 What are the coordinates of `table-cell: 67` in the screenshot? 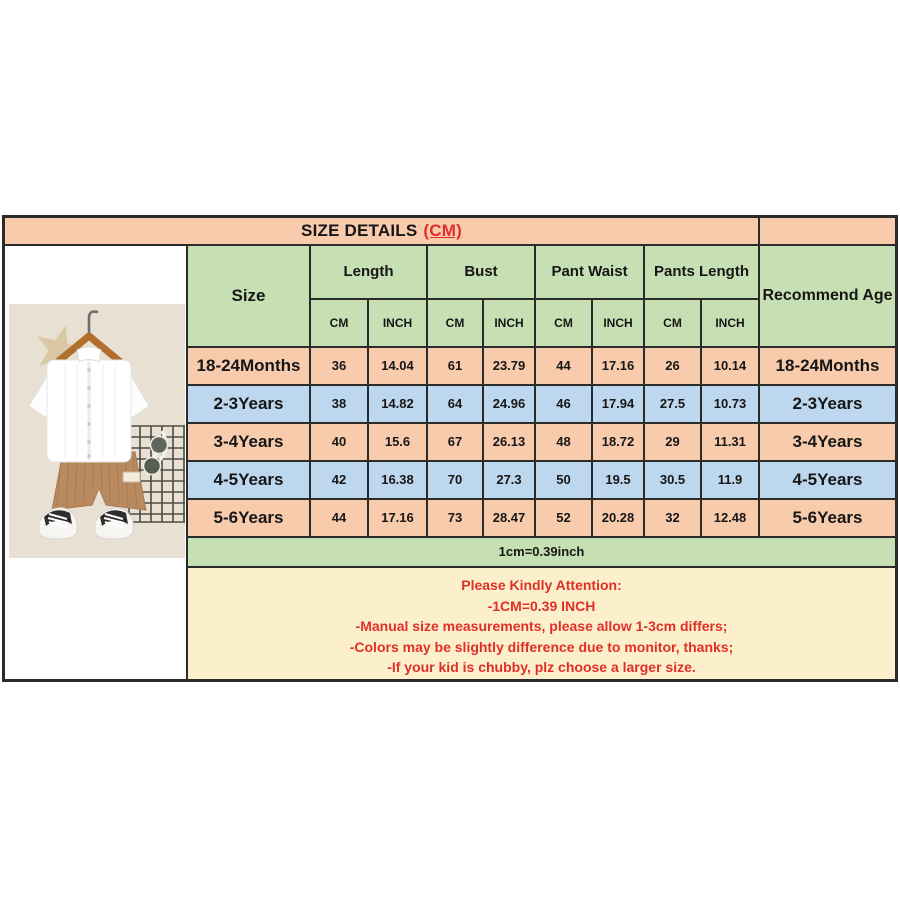 It's located at (455, 442).